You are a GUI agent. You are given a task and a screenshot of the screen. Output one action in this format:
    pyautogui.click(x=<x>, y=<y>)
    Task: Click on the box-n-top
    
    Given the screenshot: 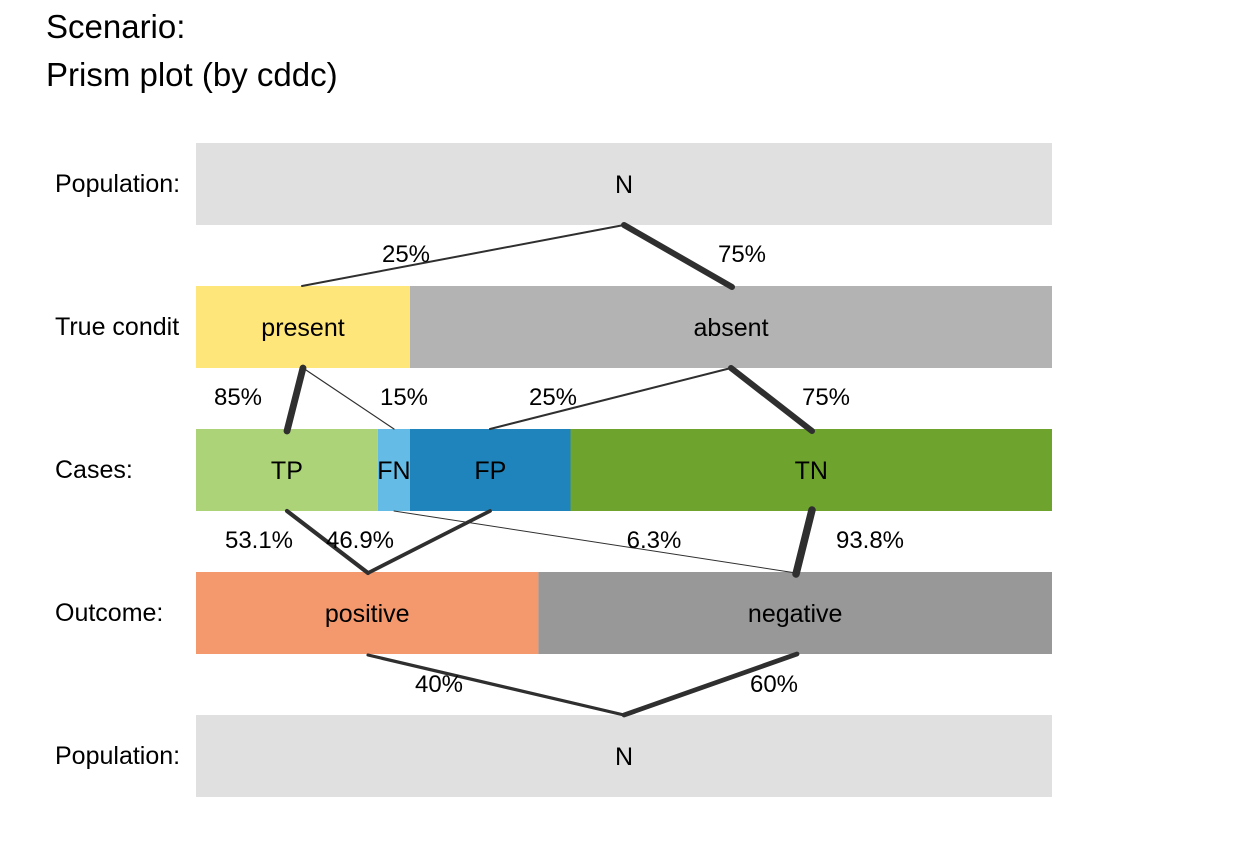 What is the action you would take?
    pyautogui.click(x=624, y=184)
    